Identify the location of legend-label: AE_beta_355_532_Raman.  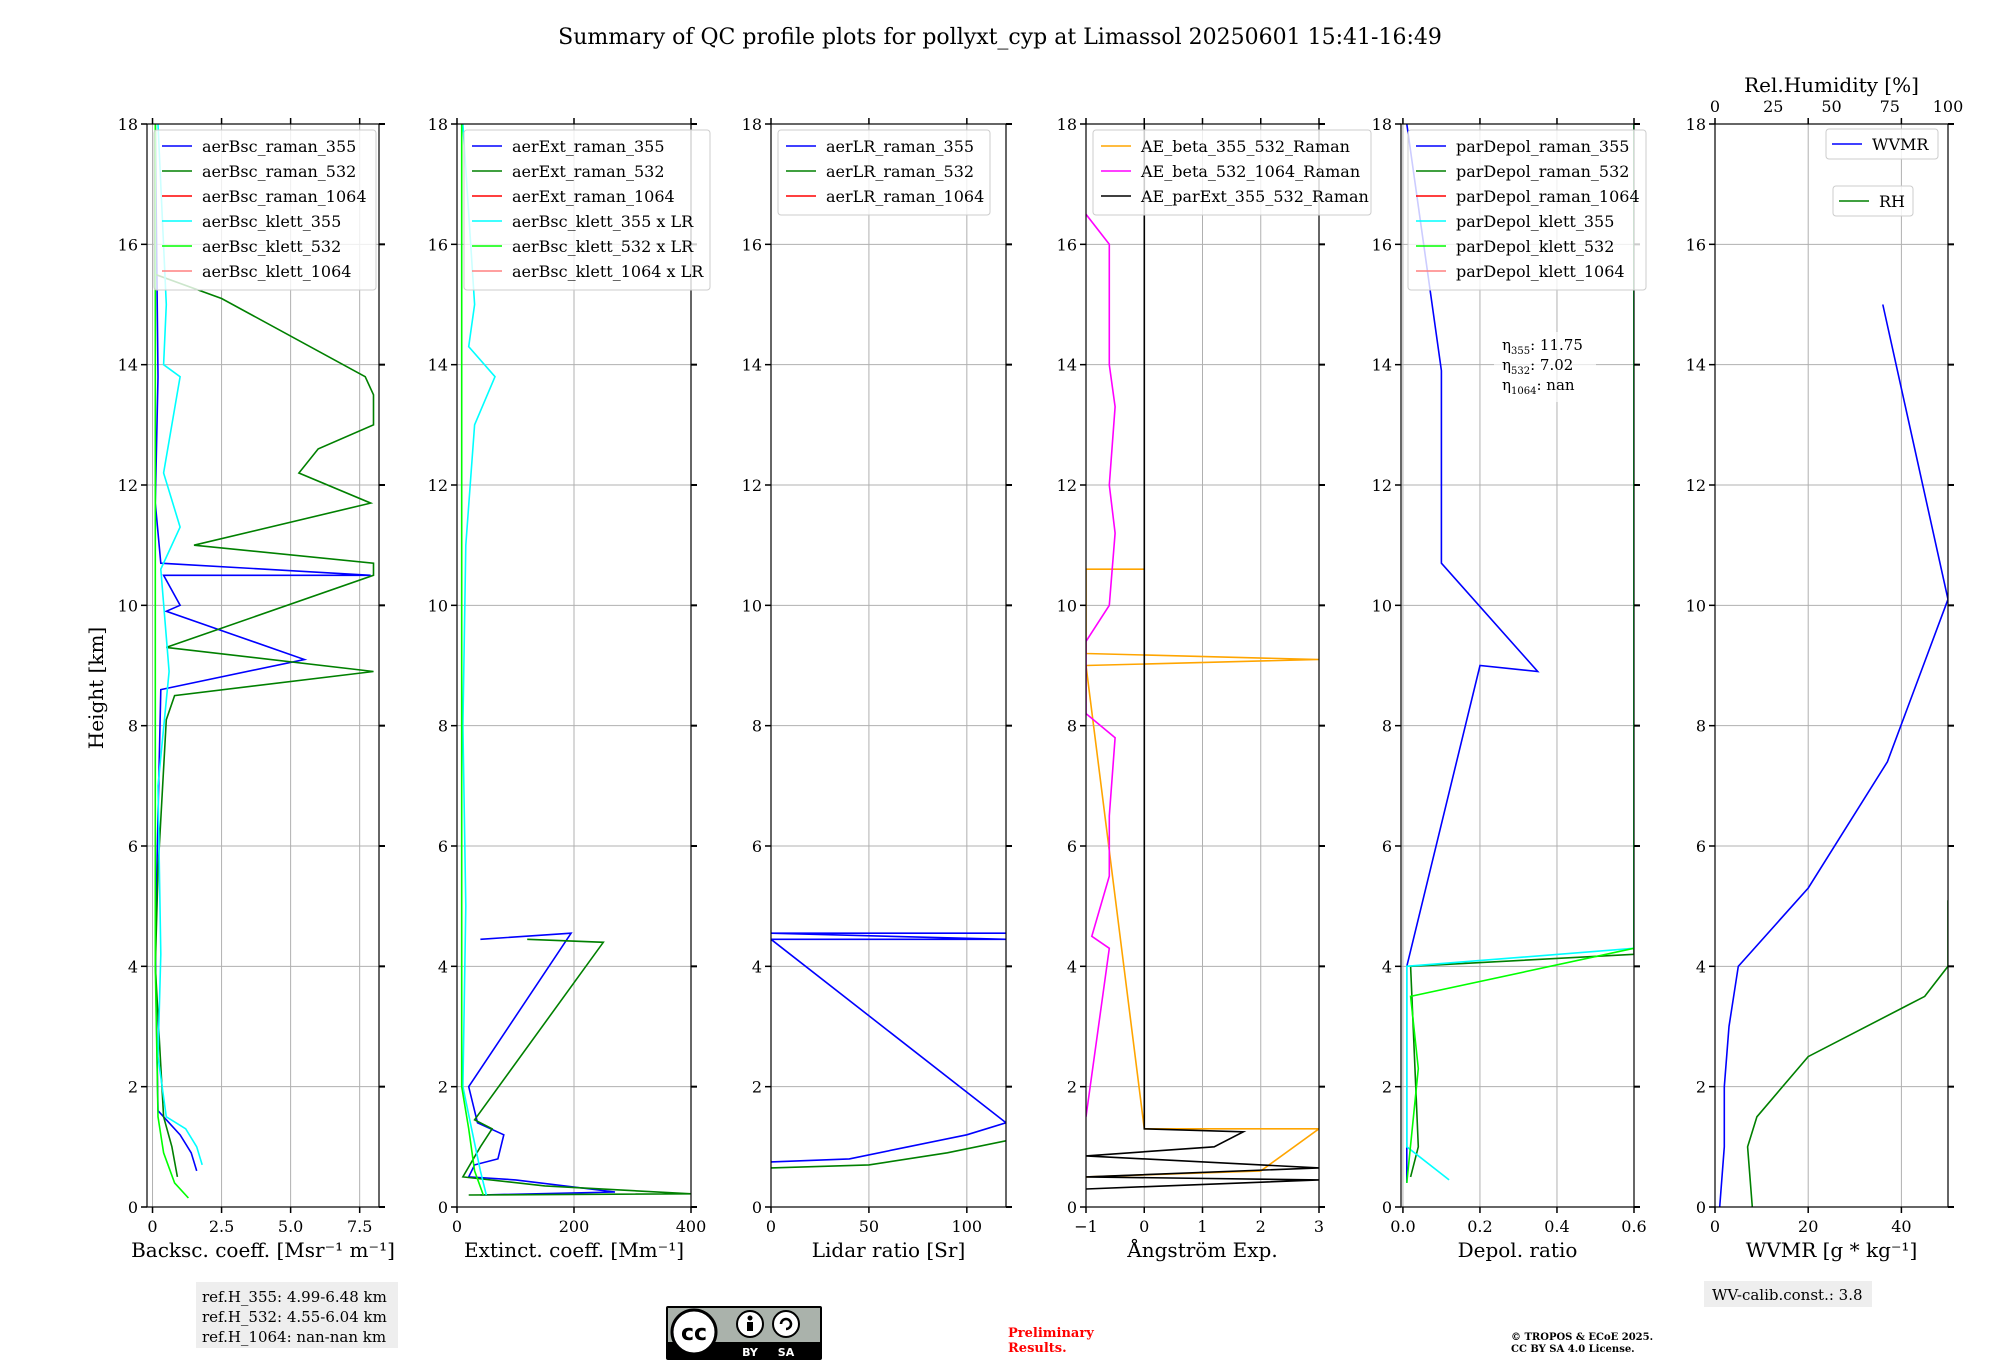
(1245, 146).